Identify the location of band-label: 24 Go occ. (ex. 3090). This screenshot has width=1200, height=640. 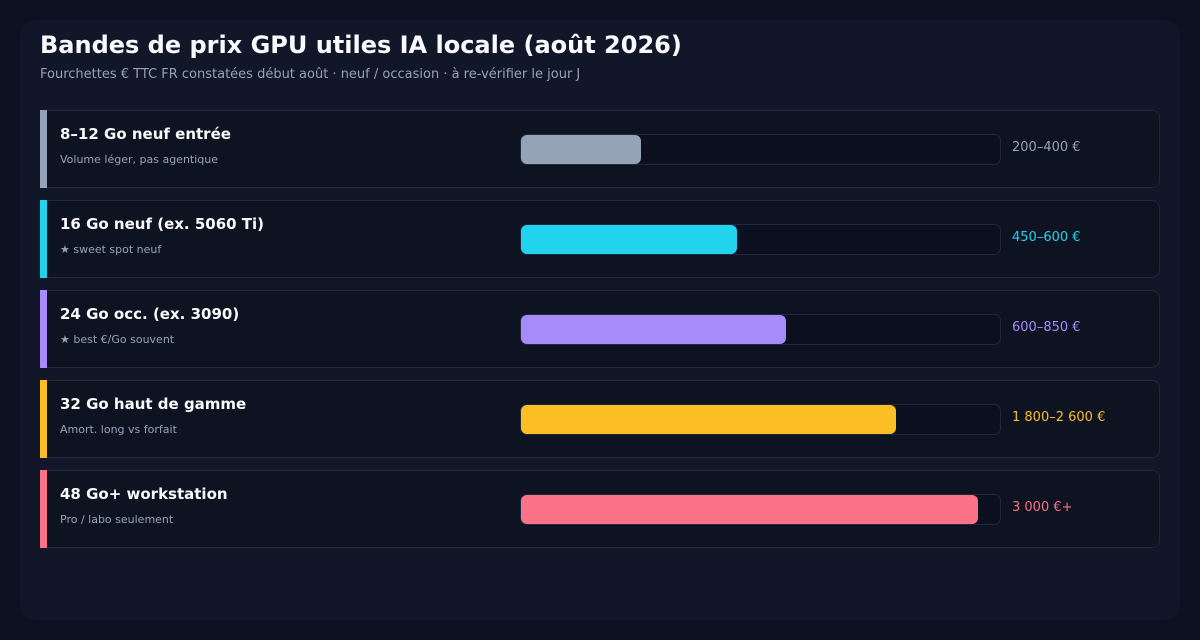
(150, 314).